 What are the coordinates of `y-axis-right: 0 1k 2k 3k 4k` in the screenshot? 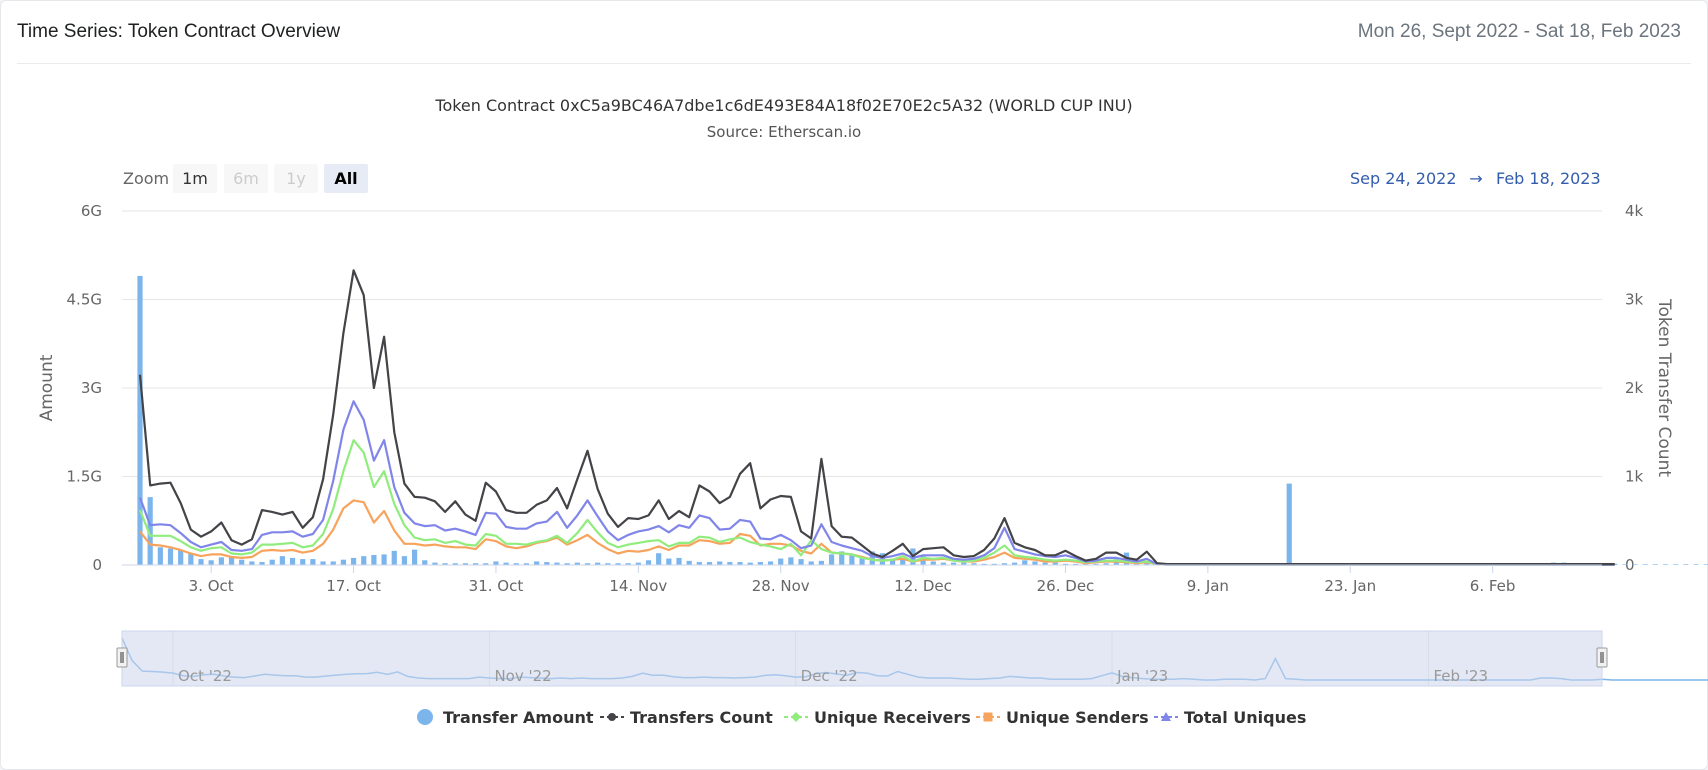 It's located at (1634, 388).